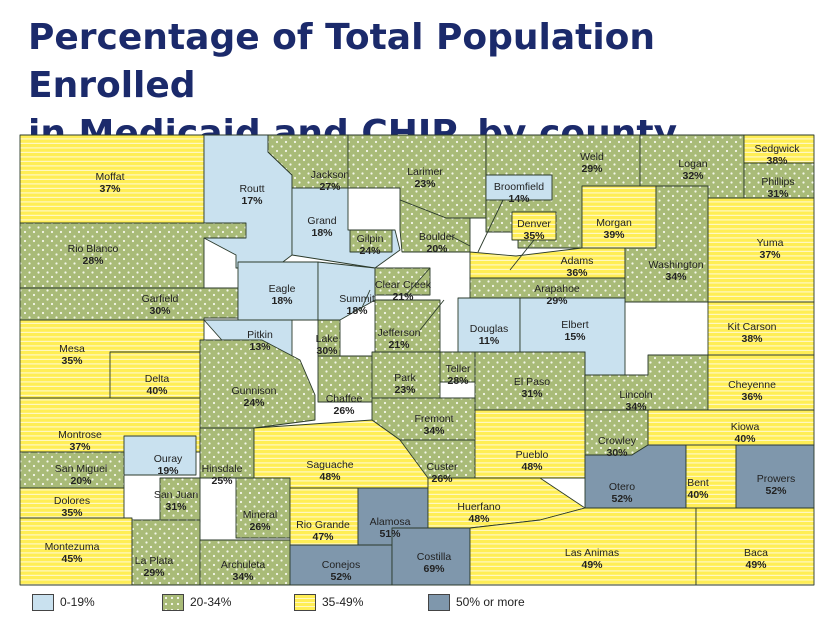 This screenshot has width=837, height=625. I want to click on county-label-ouray: Ouray, so click(168, 459).